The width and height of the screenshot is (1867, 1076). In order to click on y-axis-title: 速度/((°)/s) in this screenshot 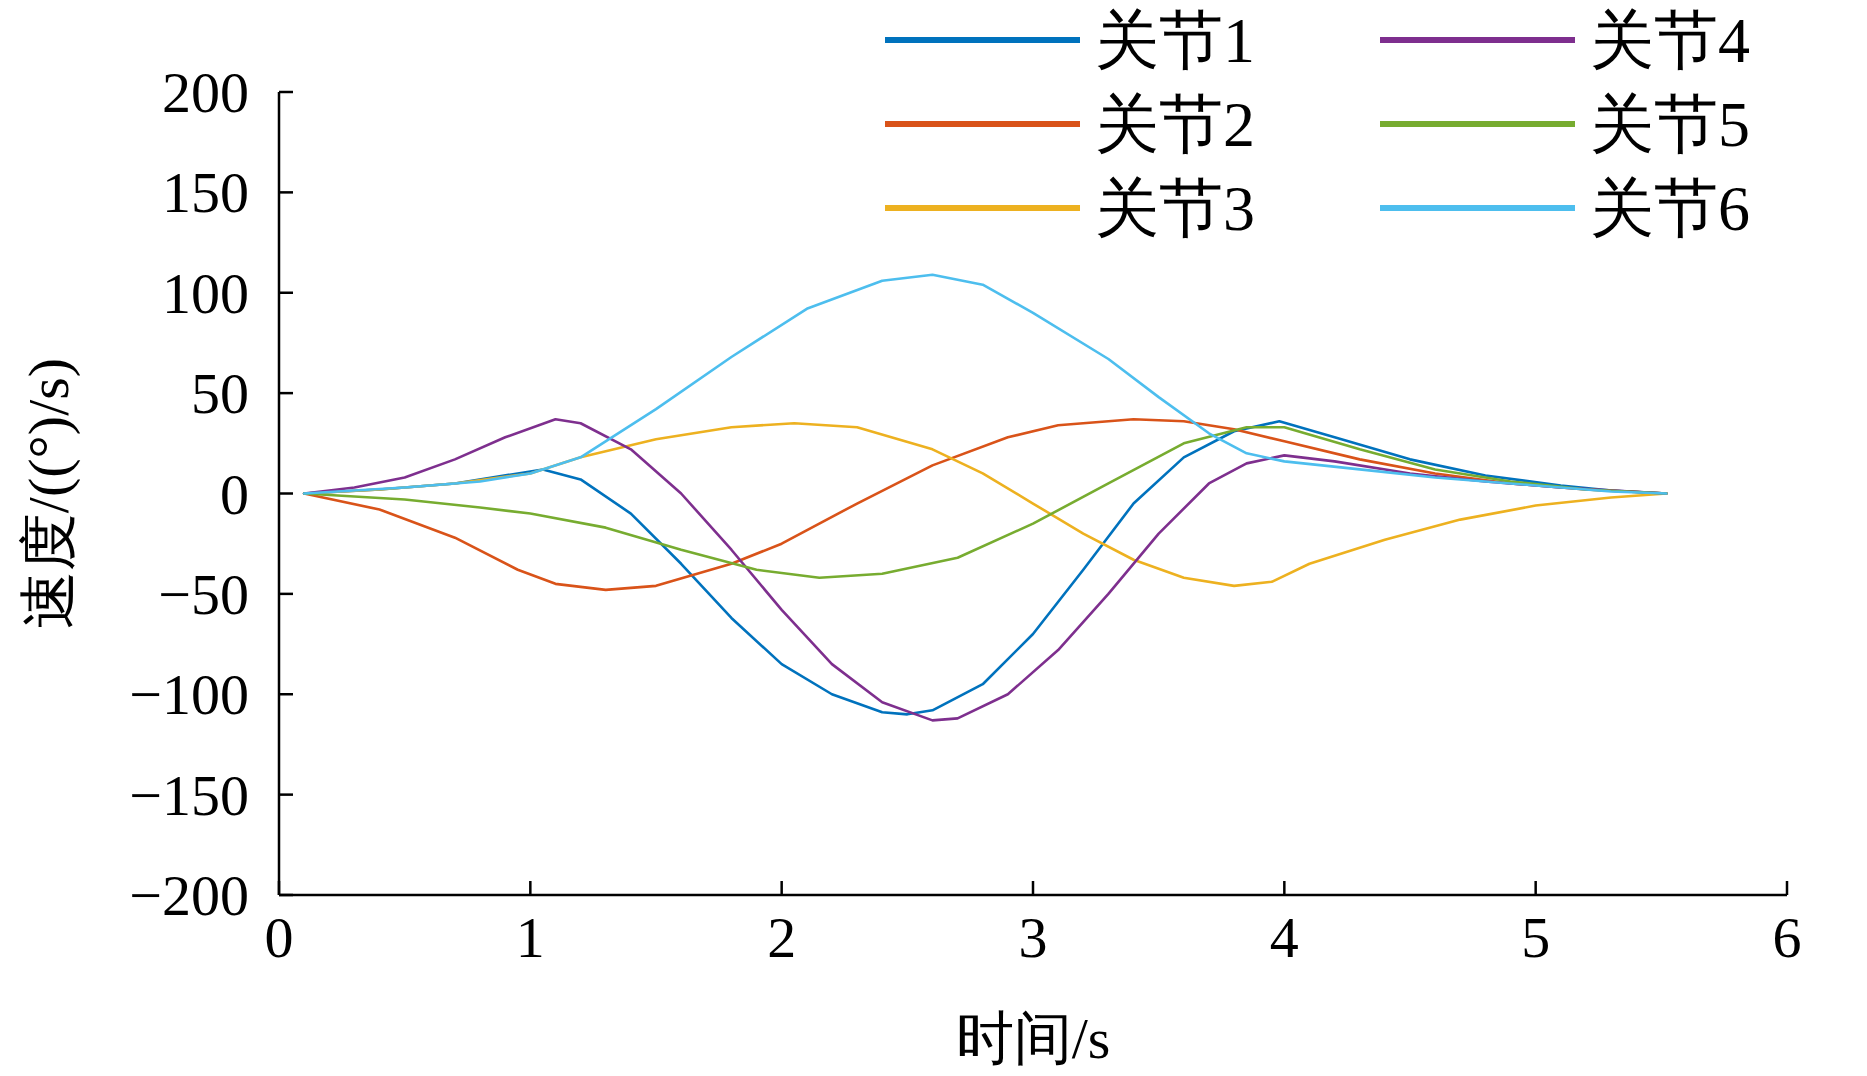, I will do `click(48, 493)`.